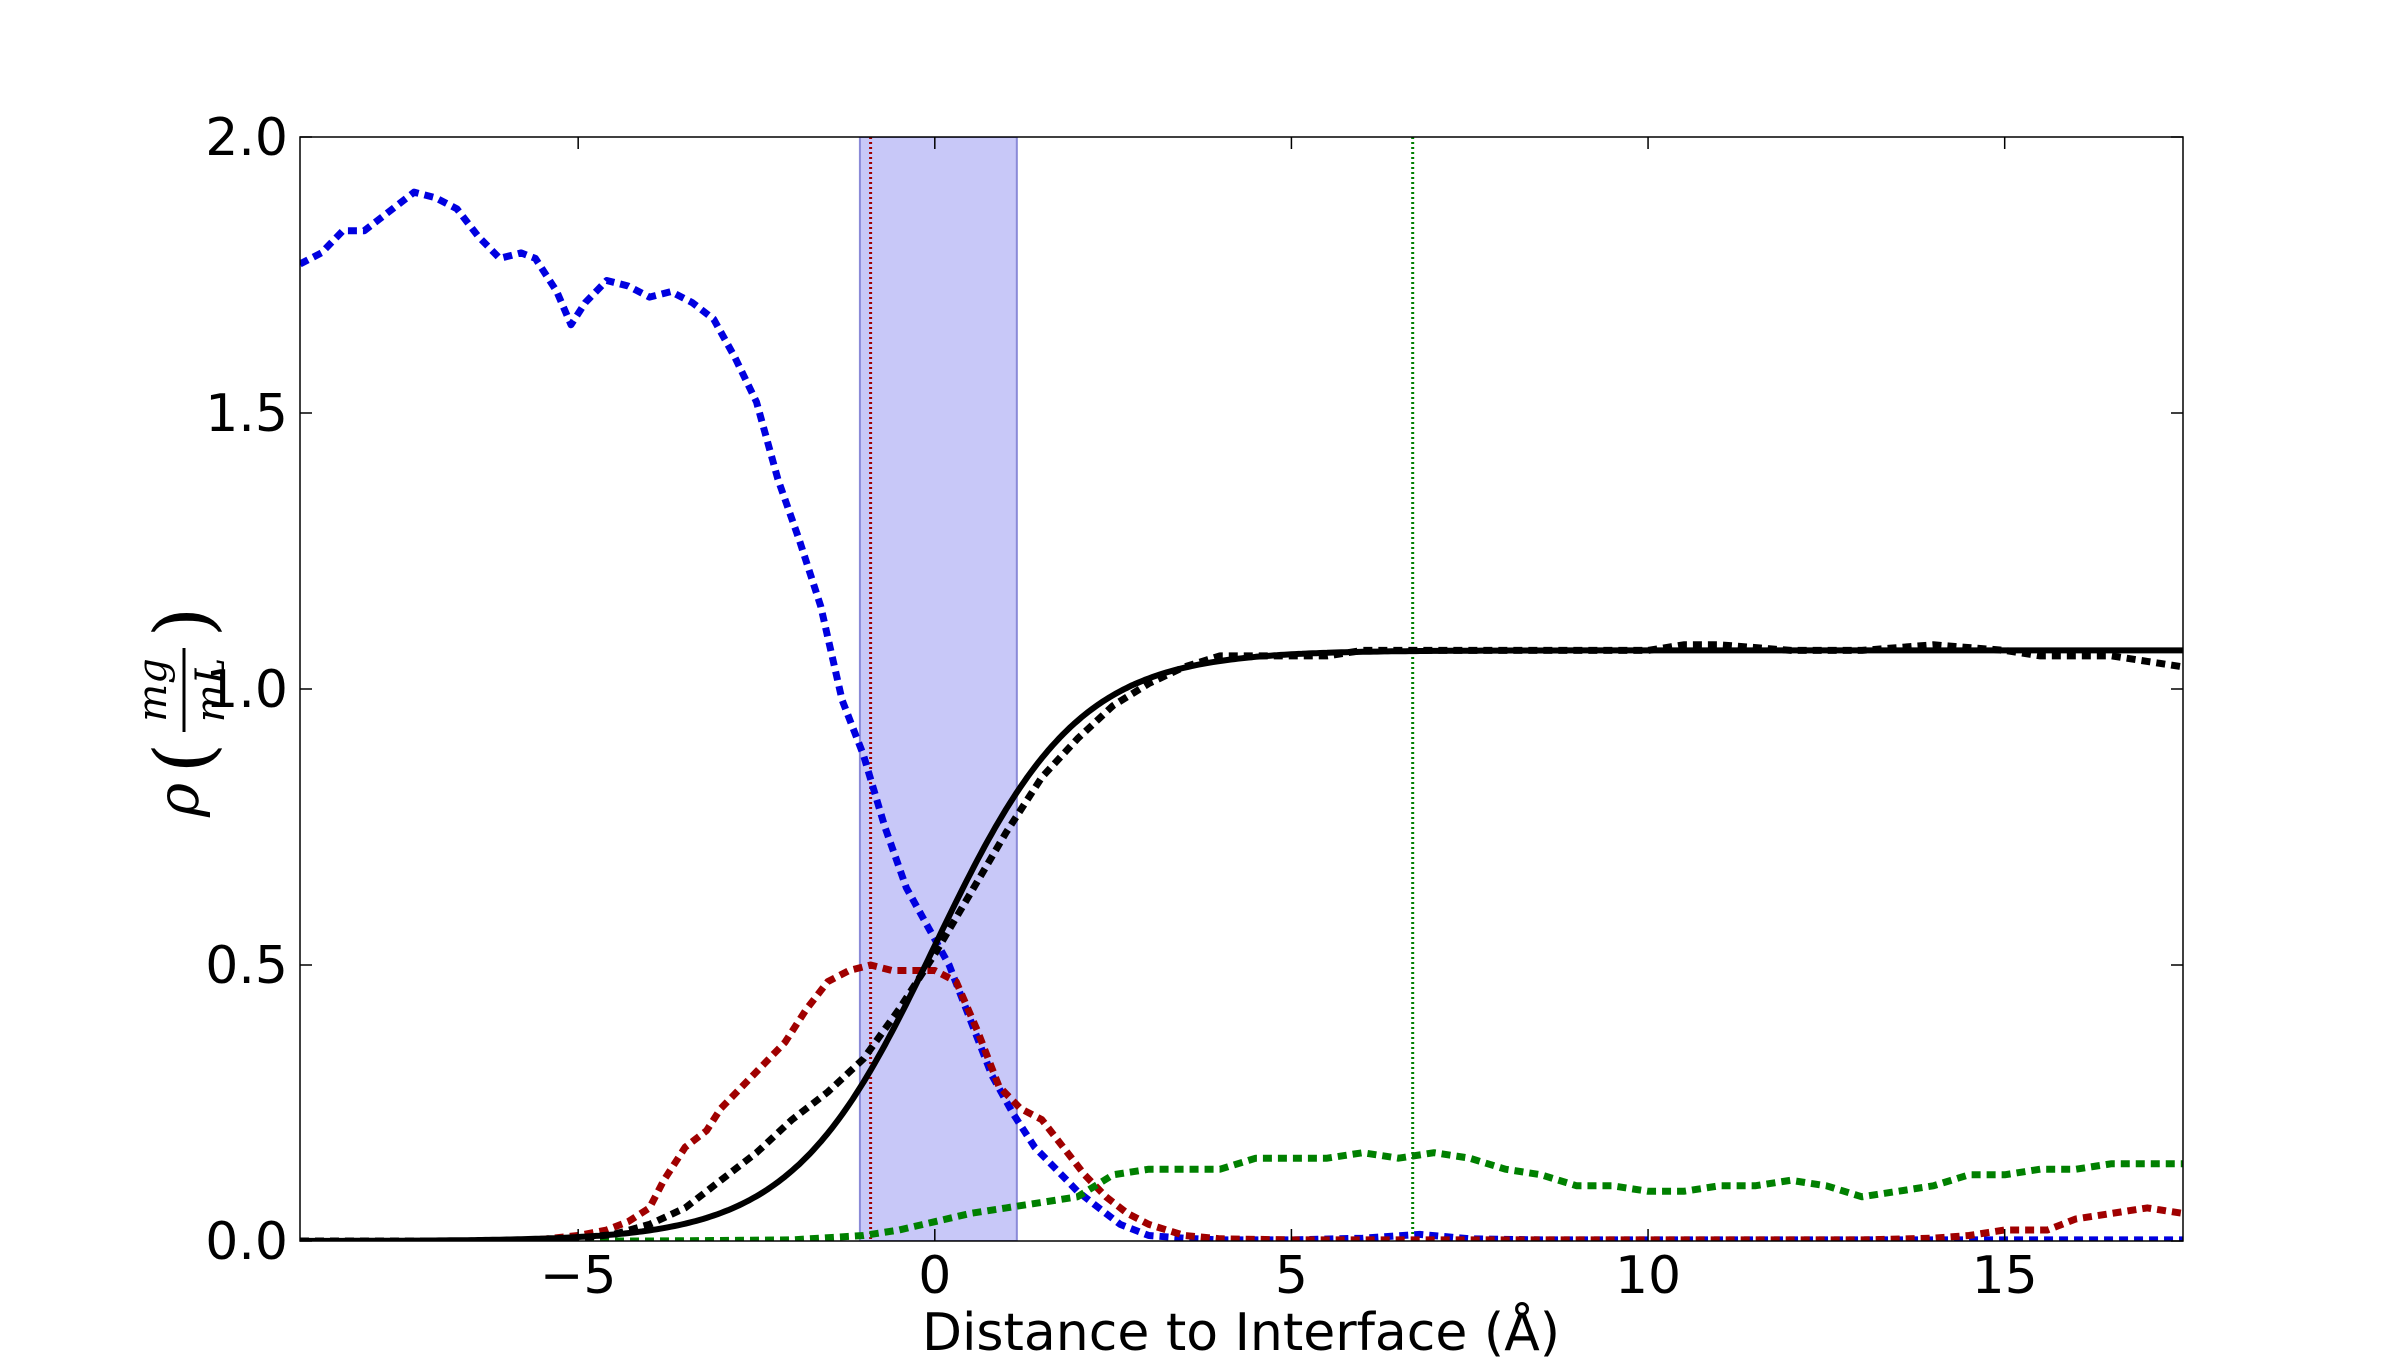 This screenshot has height=1366, width=2400. What do you see at coordinates (153, 690) in the screenshot?
I see `y-axis-unit-numerator: mg` at bounding box center [153, 690].